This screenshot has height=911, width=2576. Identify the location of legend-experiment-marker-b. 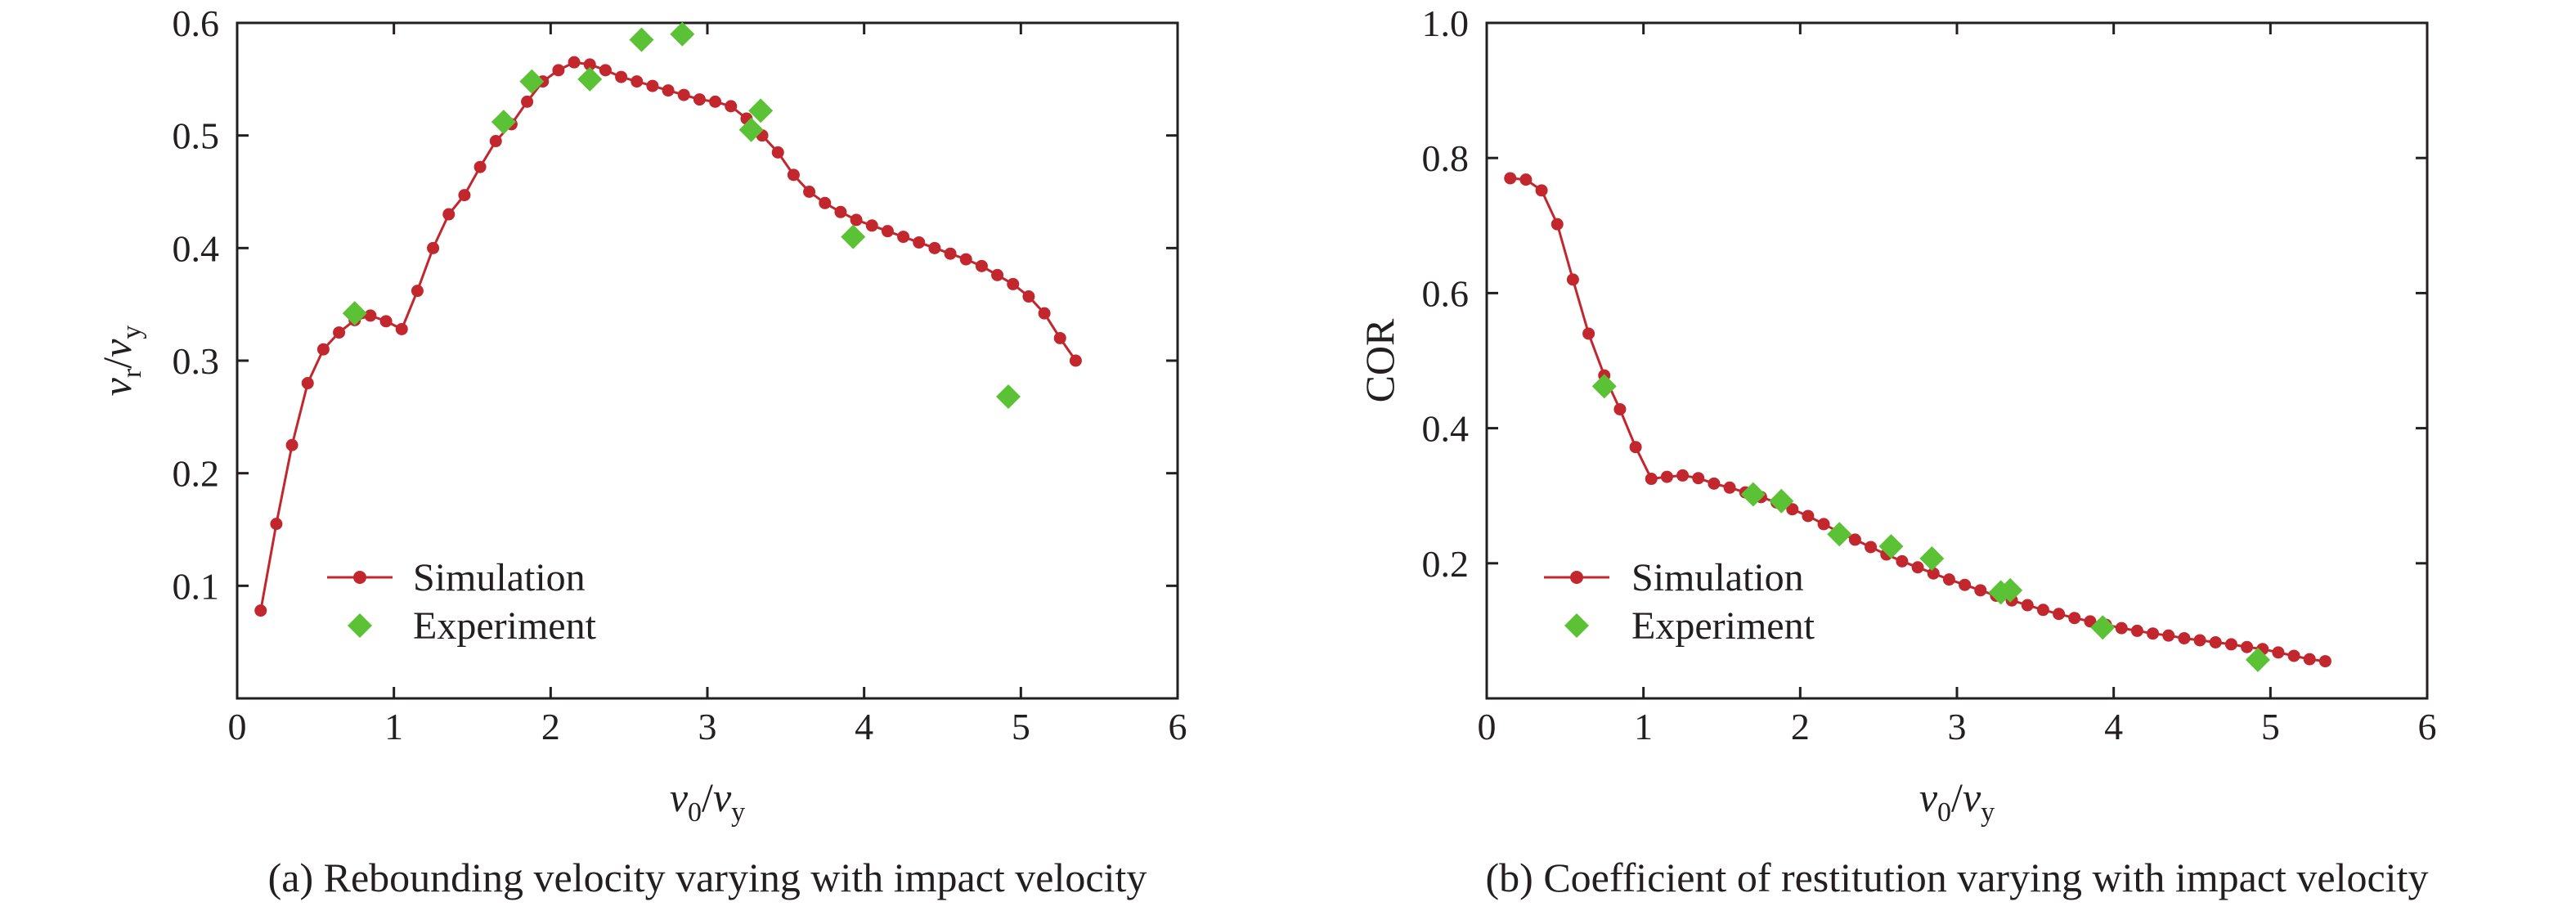
(1576, 625).